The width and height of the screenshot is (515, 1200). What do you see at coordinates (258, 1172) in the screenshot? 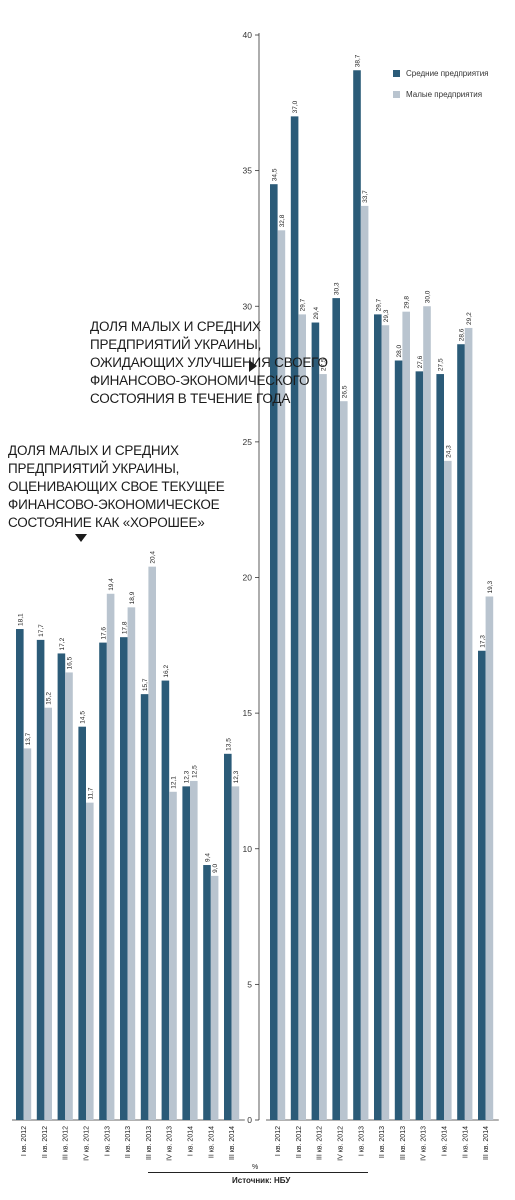
I see `source-divider` at bounding box center [258, 1172].